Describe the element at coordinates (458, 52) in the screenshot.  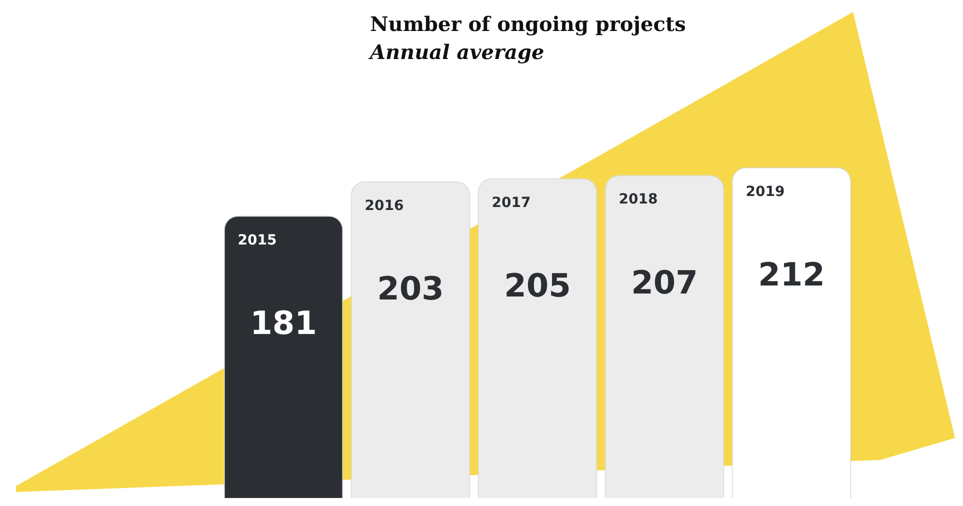
I see `chart-subtitle: Annual average` at that location.